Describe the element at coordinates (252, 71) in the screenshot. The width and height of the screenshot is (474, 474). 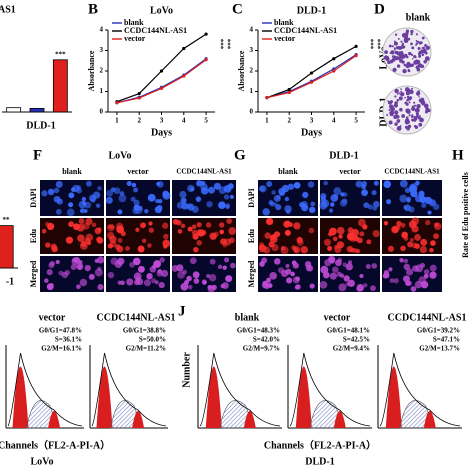
I see `y-tick-label: 2` at that location.